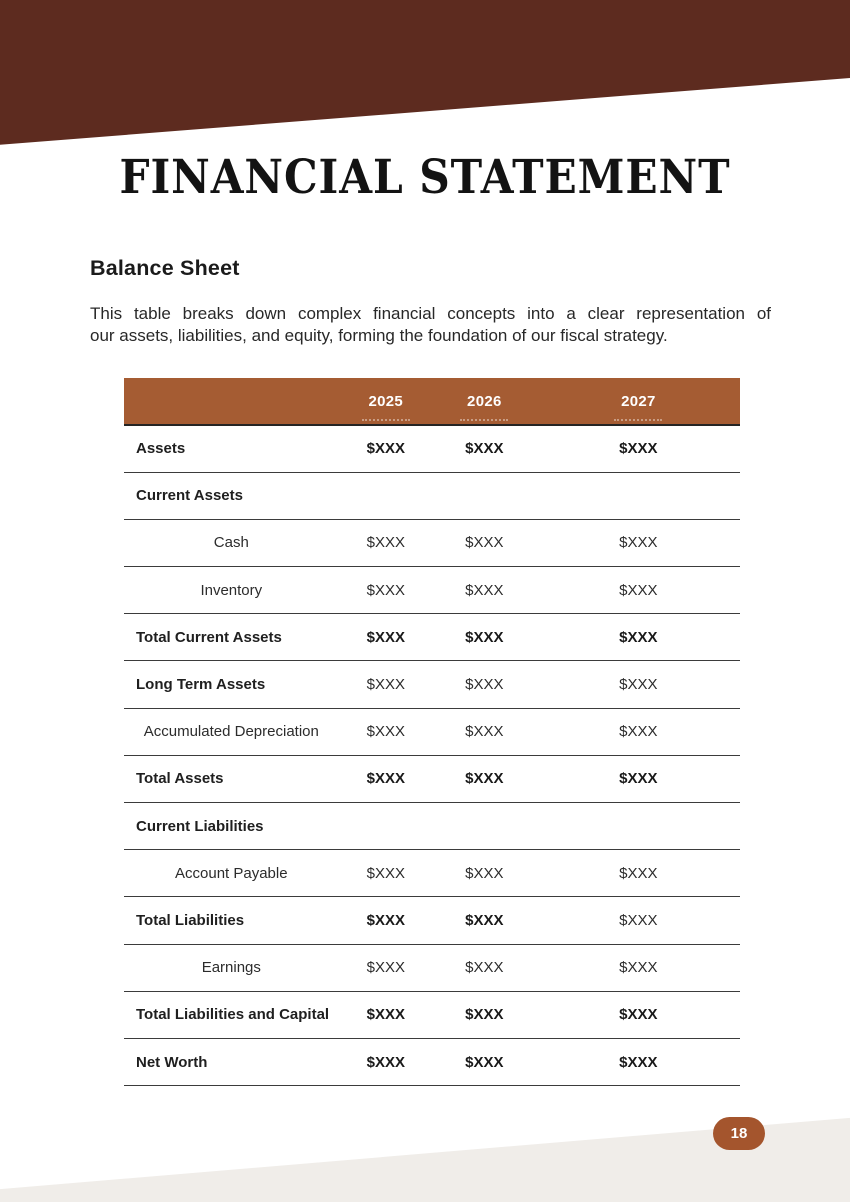 The width and height of the screenshot is (850, 1202). I want to click on table-row-current-liabilities: Current Liabilities, so click(432, 826).